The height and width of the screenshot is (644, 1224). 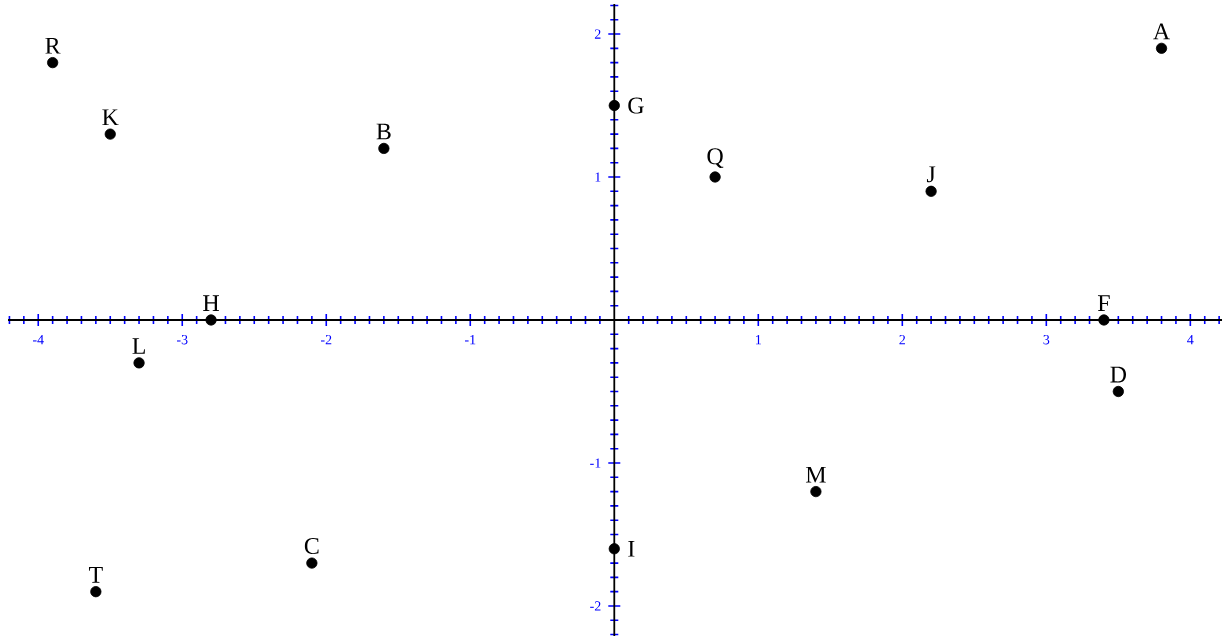 What do you see at coordinates (95, 574) in the screenshot?
I see `annotation: T` at bounding box center [95, 574].